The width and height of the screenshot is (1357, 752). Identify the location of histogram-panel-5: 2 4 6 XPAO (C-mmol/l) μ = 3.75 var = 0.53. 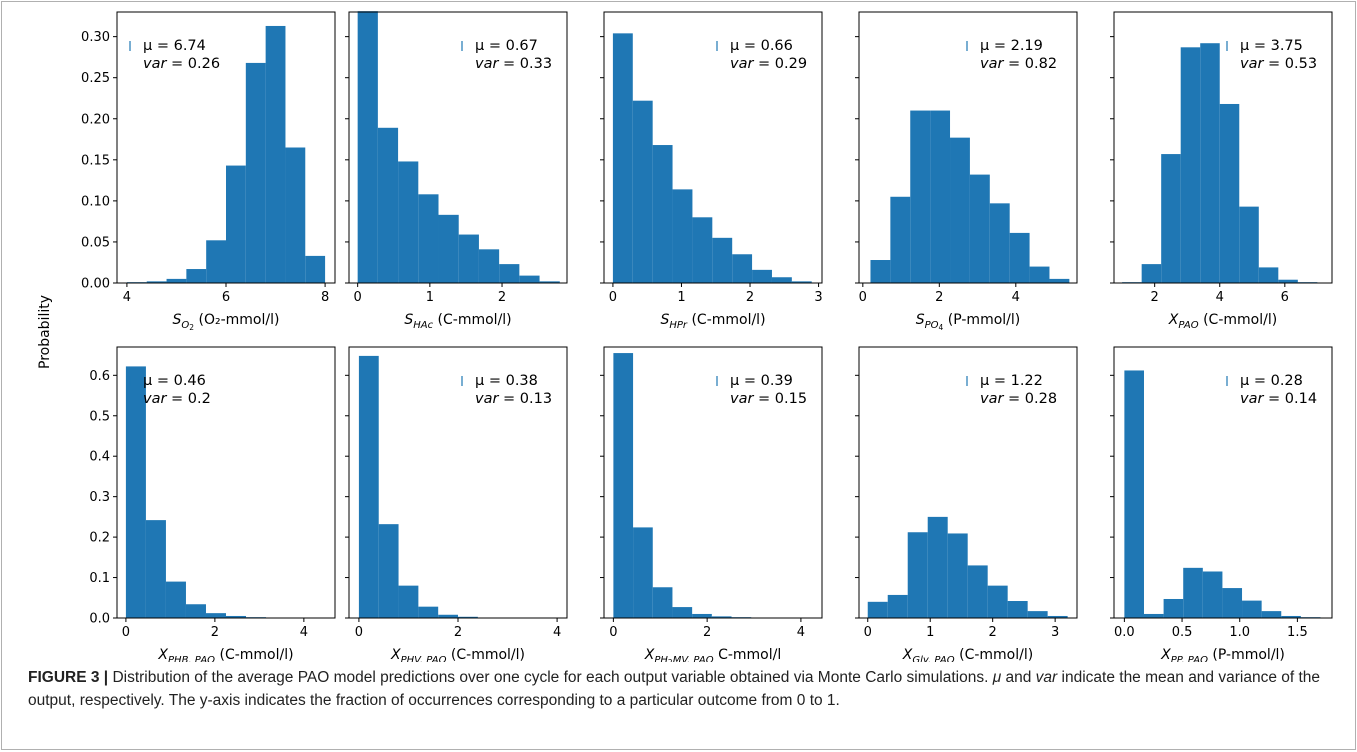
(1221, 171).